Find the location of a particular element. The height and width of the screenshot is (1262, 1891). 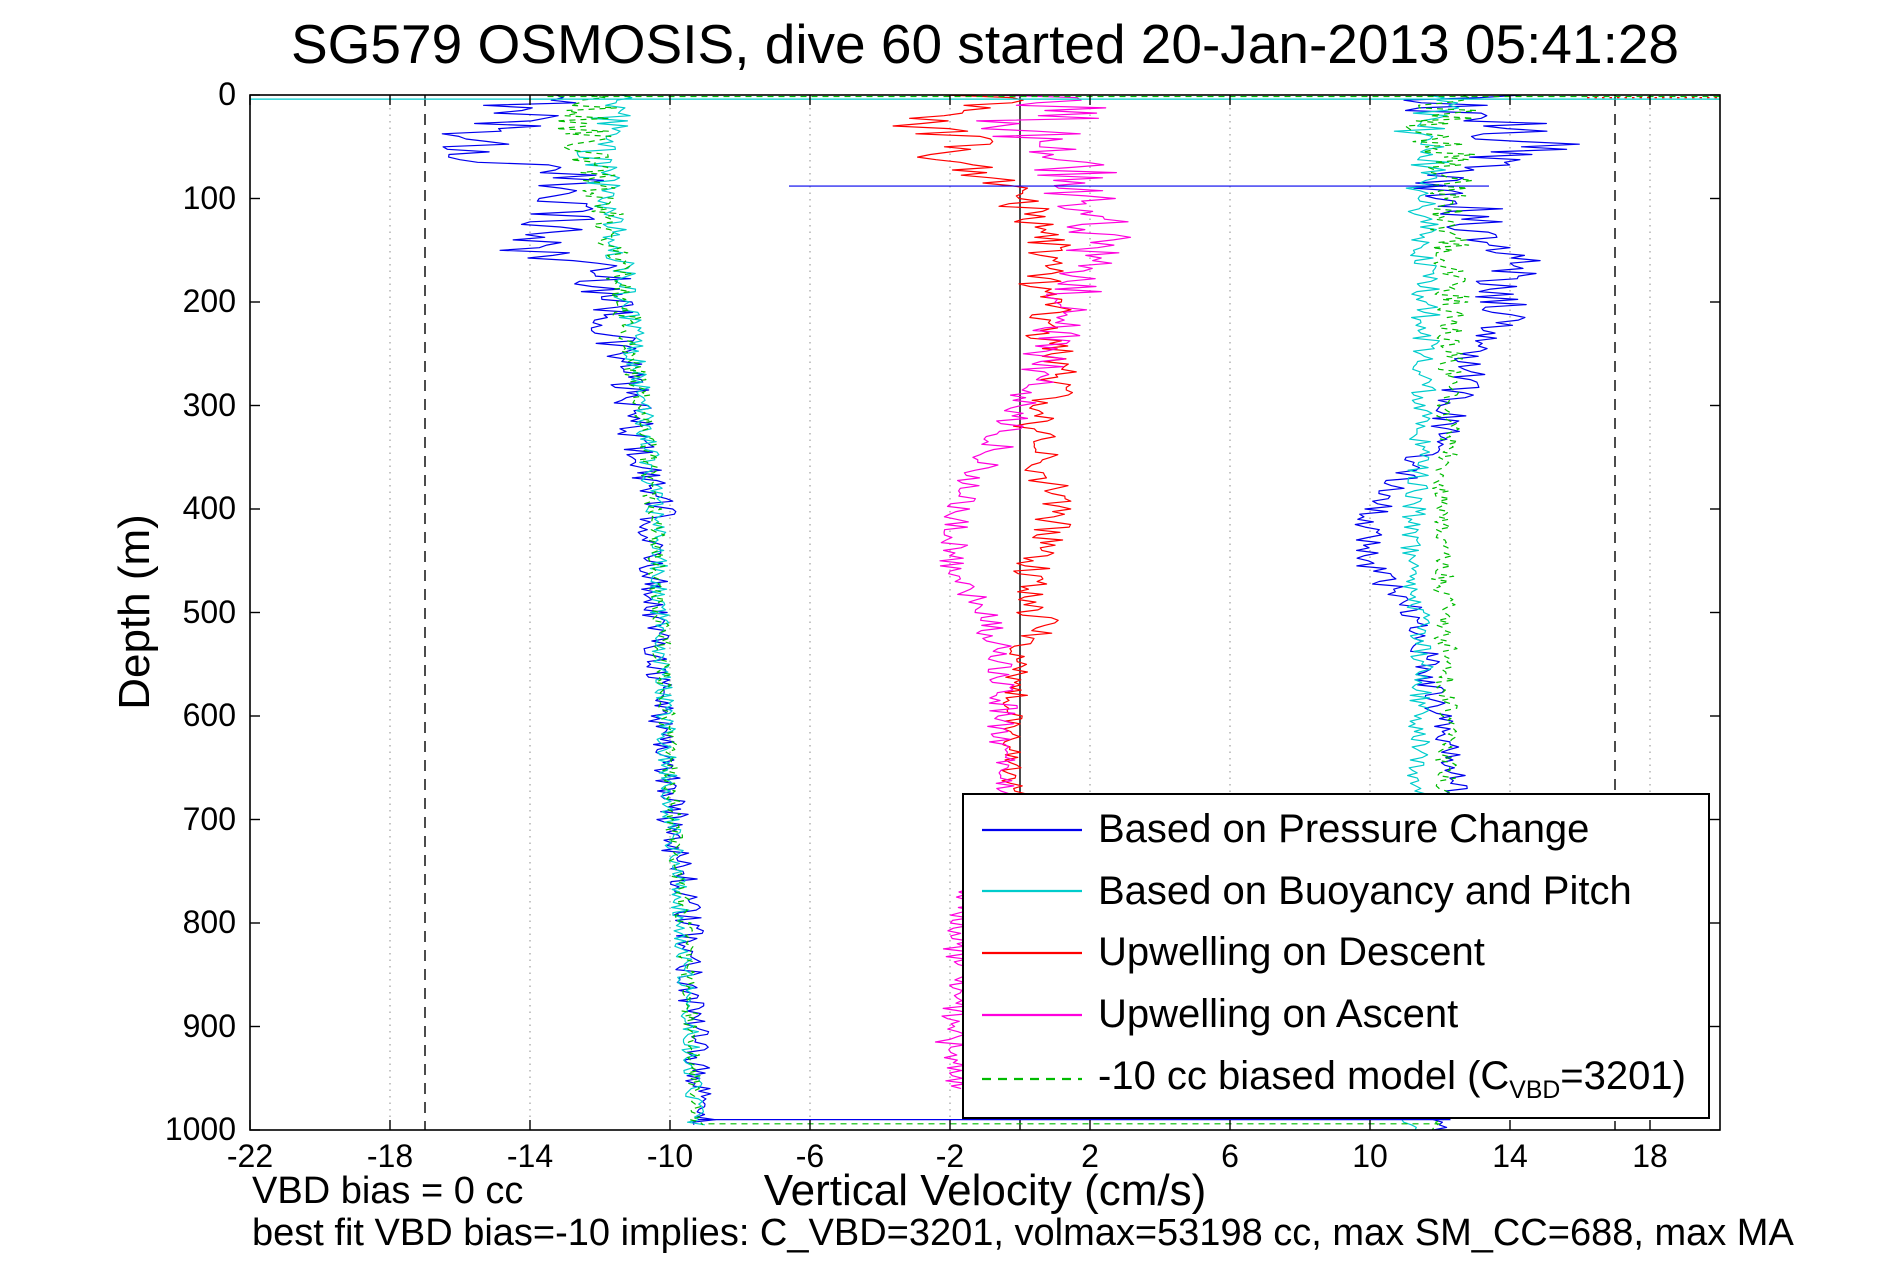

vbd-bias-annotation: VBD bias = 0 cc is located at coordinates (388, 1191).